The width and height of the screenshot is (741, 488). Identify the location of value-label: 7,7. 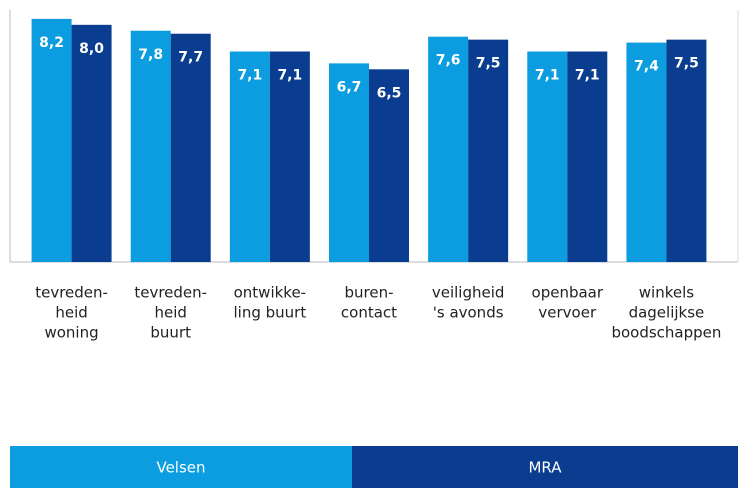
(190, 58).